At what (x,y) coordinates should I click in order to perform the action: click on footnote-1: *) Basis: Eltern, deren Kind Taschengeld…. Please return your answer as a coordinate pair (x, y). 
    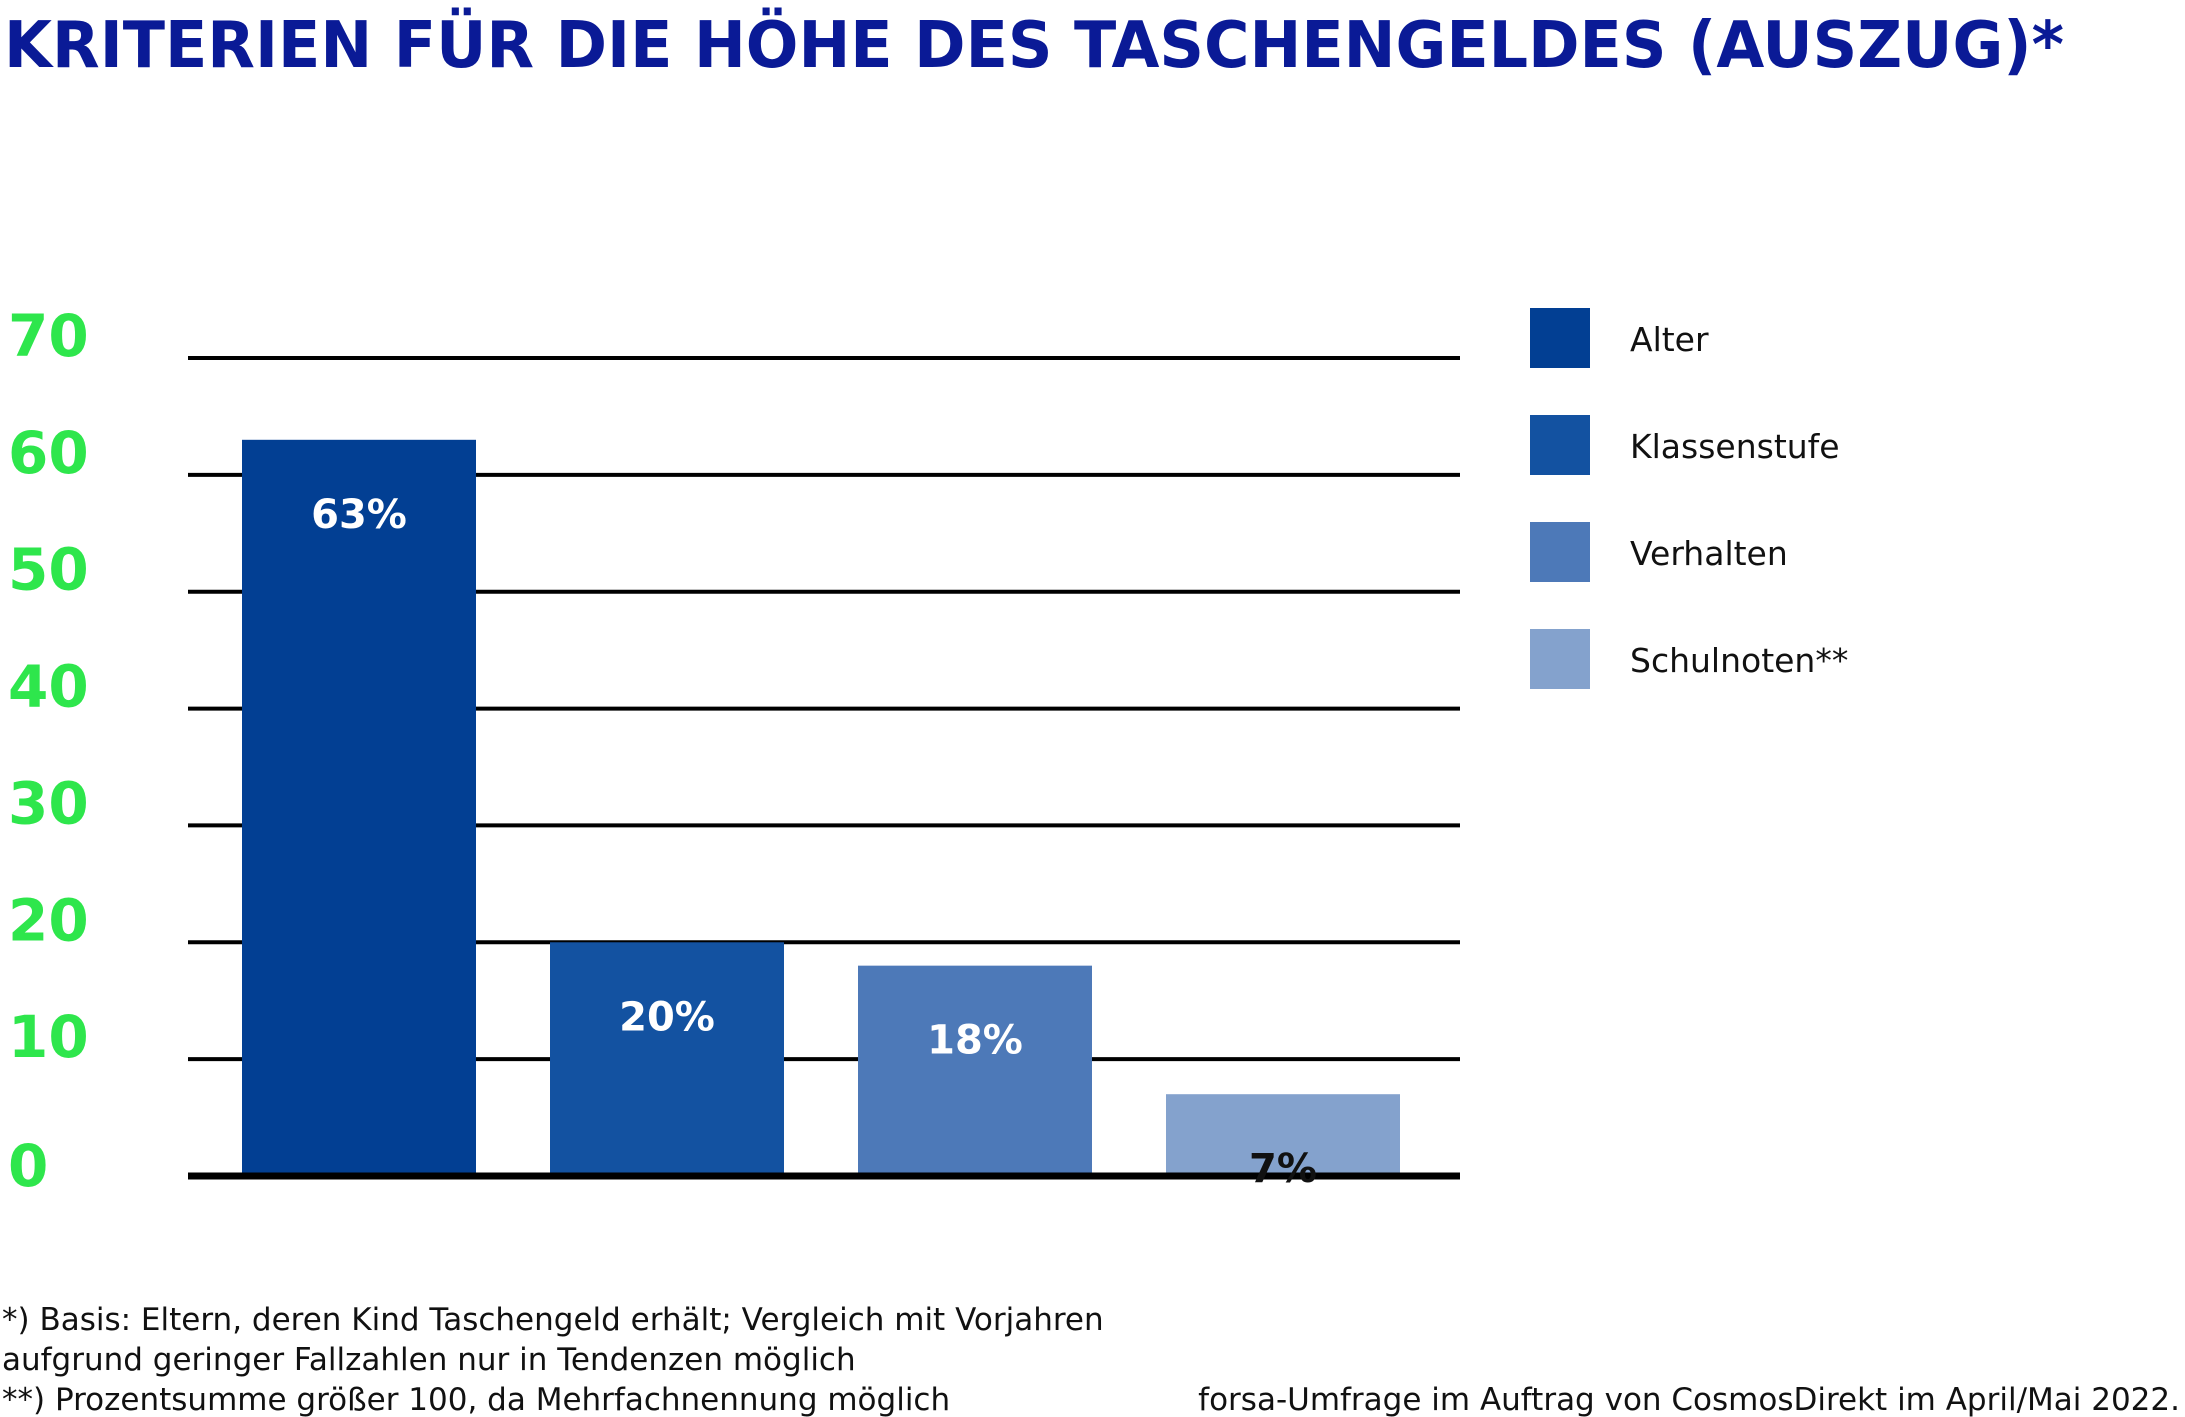
    Looking at the image, I should click on (553, 1320).